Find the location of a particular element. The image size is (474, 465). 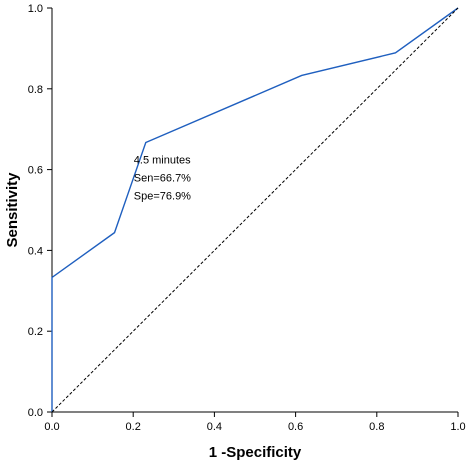

y-tick-label: 0.6 is located at coordinates (35, 171).